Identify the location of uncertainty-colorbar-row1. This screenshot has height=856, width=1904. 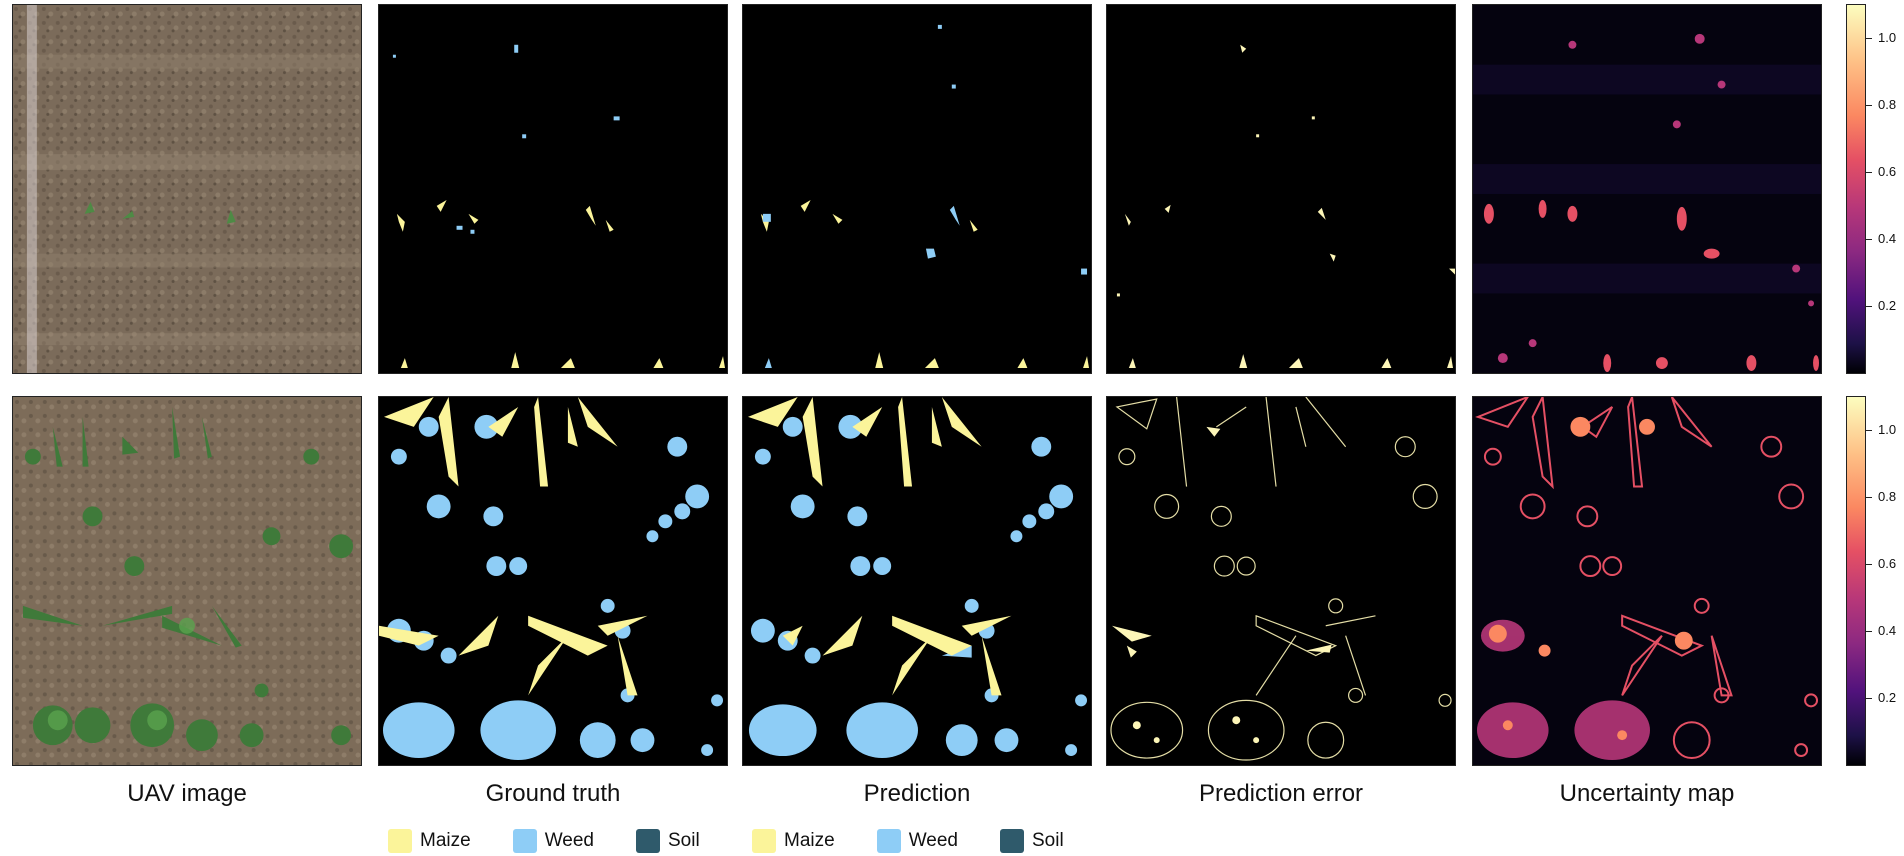
(1856, 189).